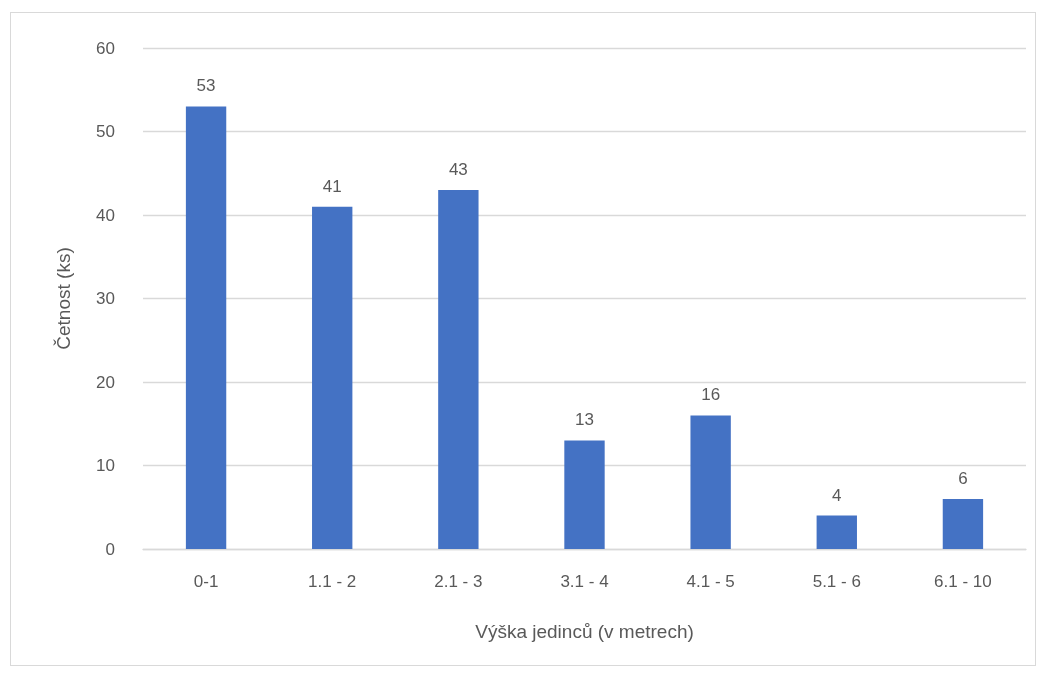 The width and height of the screenshot is (1046, 677). I want to click on x-tick-label: 0-1, so click(206, 581).